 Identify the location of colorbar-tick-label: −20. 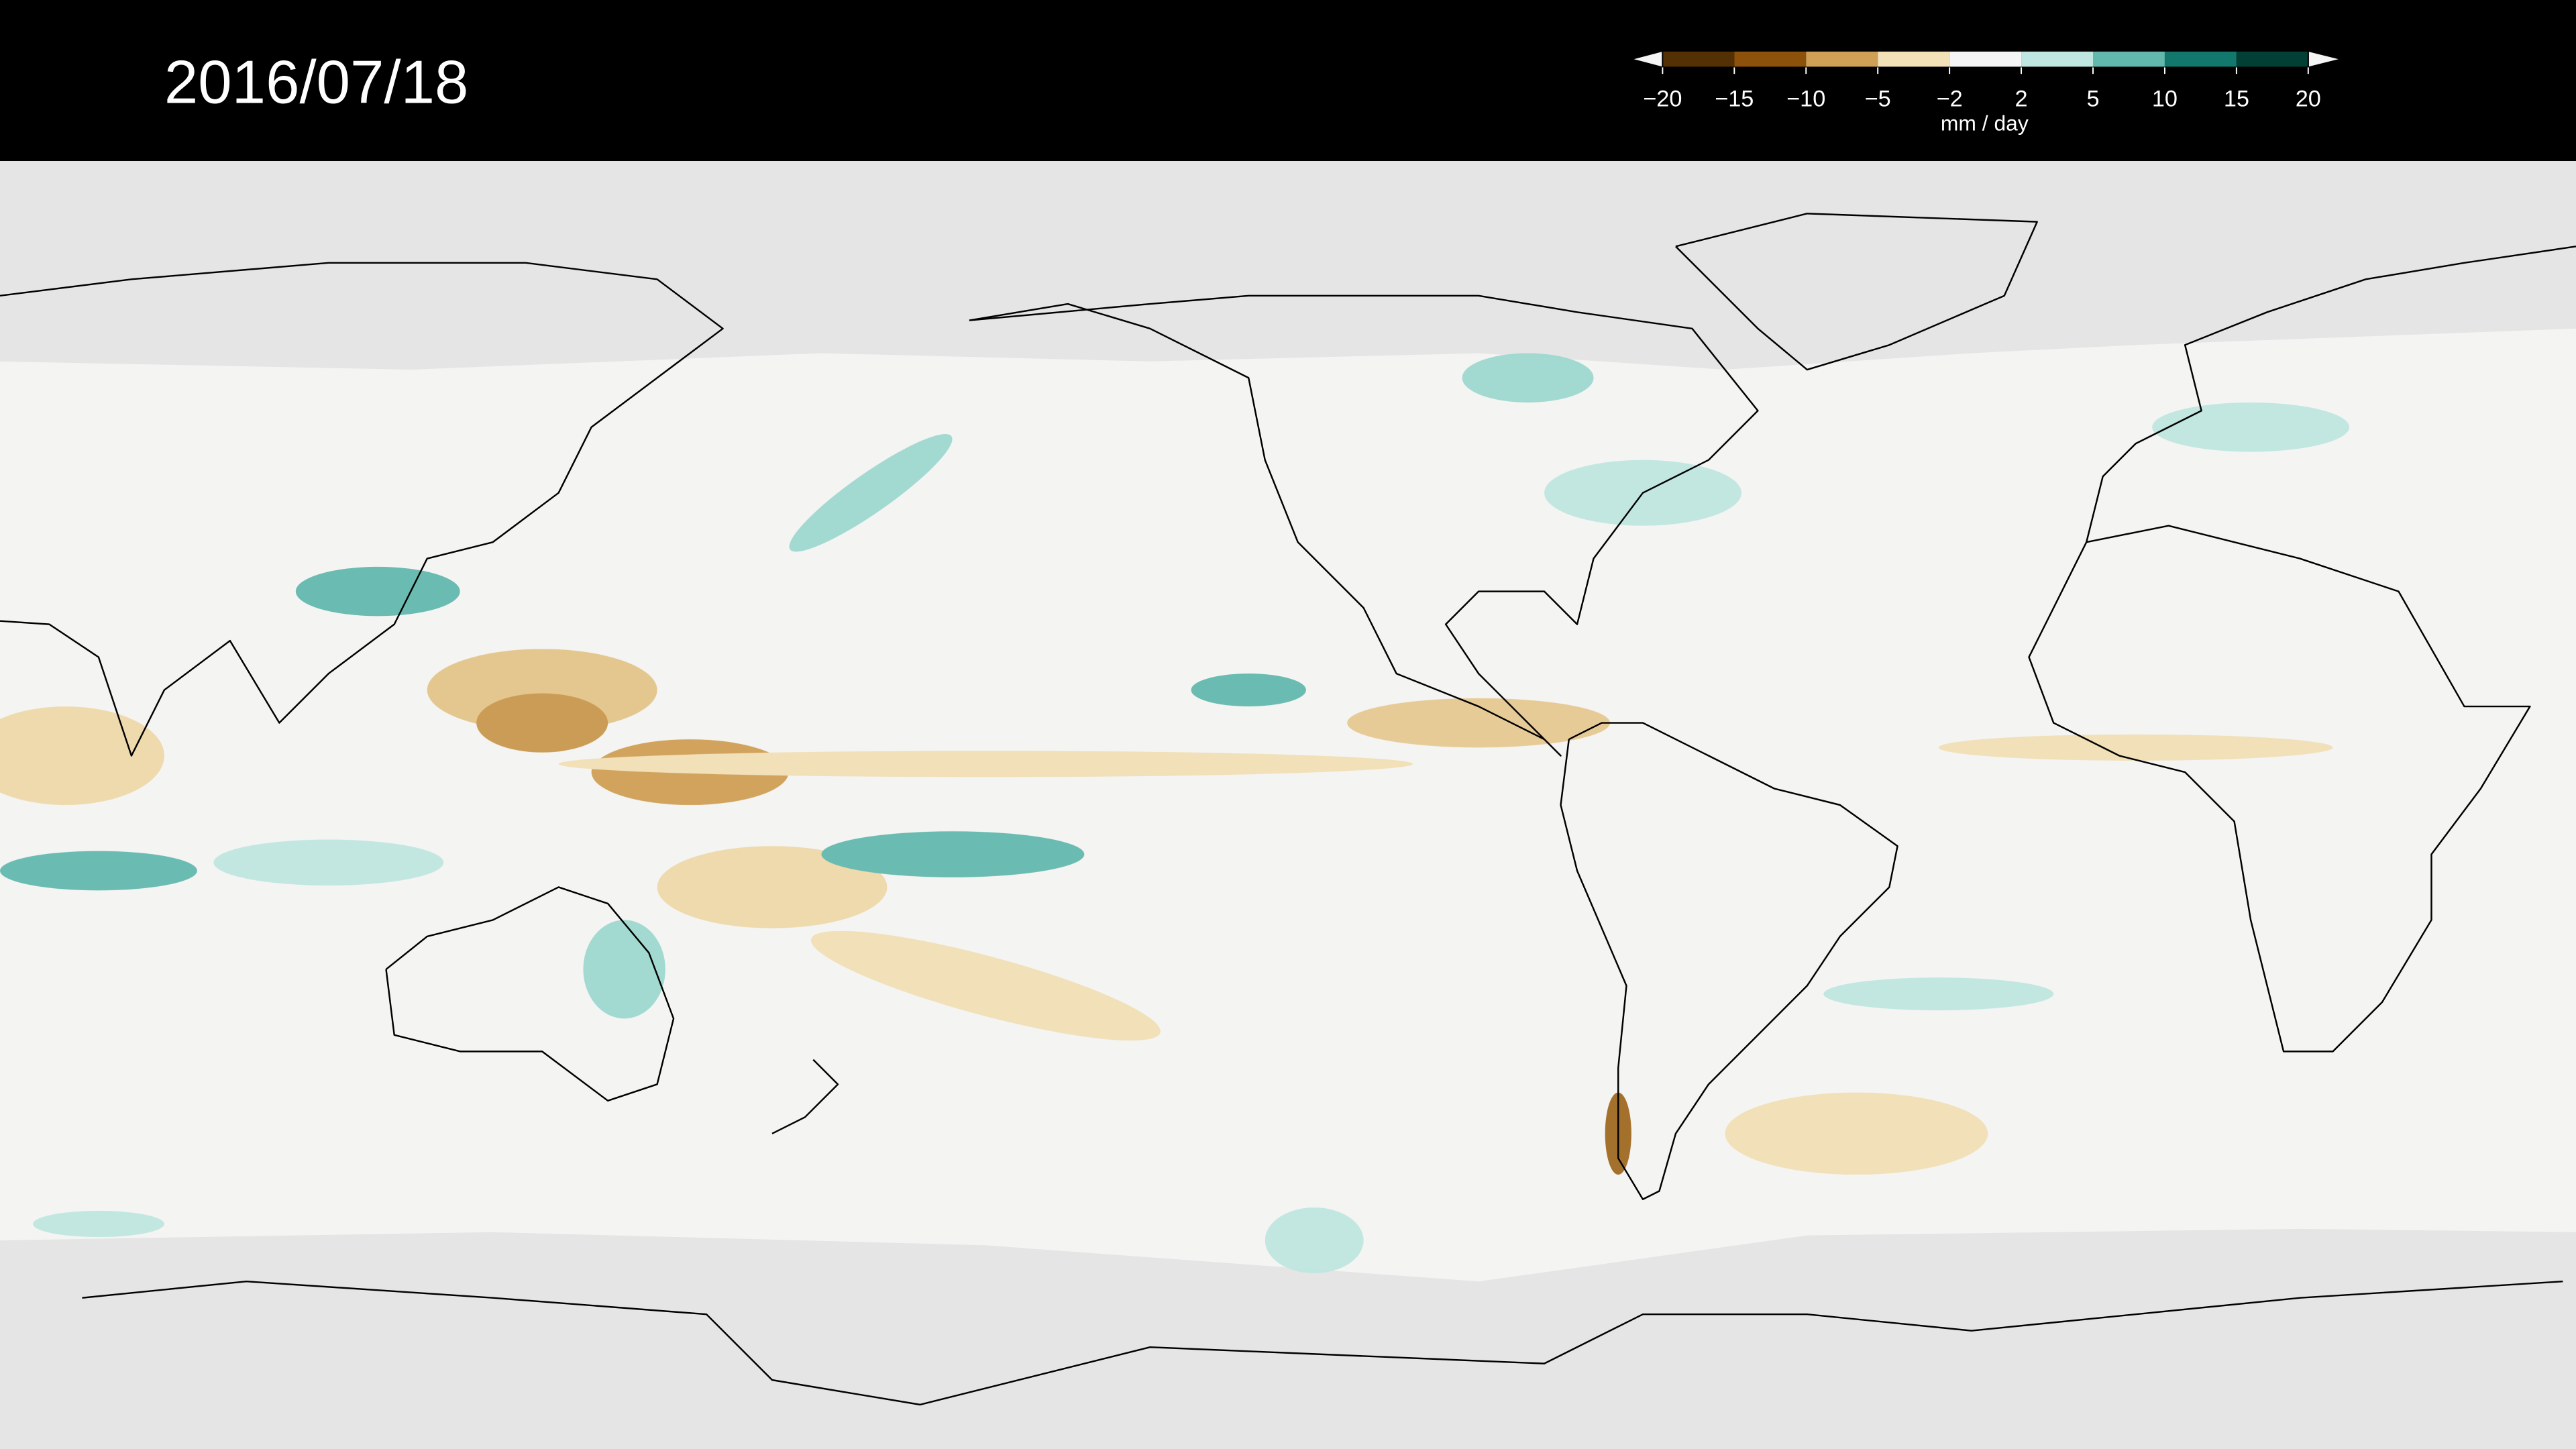
(1662, 98).